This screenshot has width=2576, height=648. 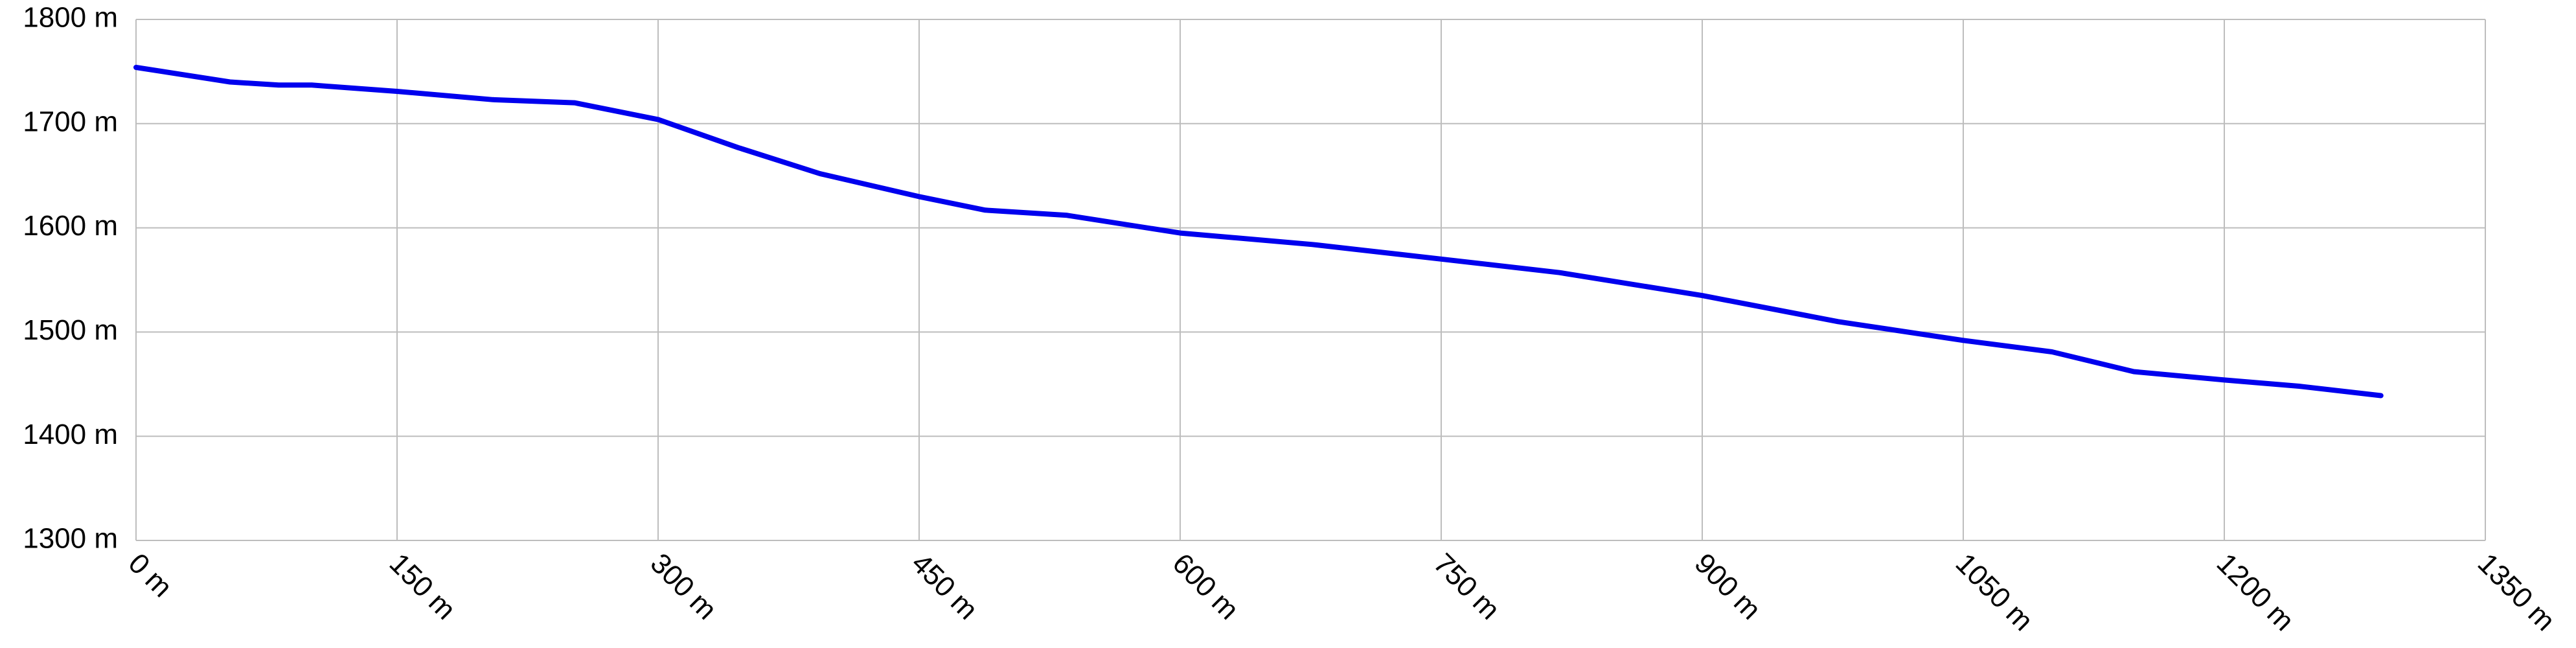 What do you see at coordinates (70, 434) in the screenshot?
I see `y-tick-label: 1400 m` at bounding box center [70, 434].